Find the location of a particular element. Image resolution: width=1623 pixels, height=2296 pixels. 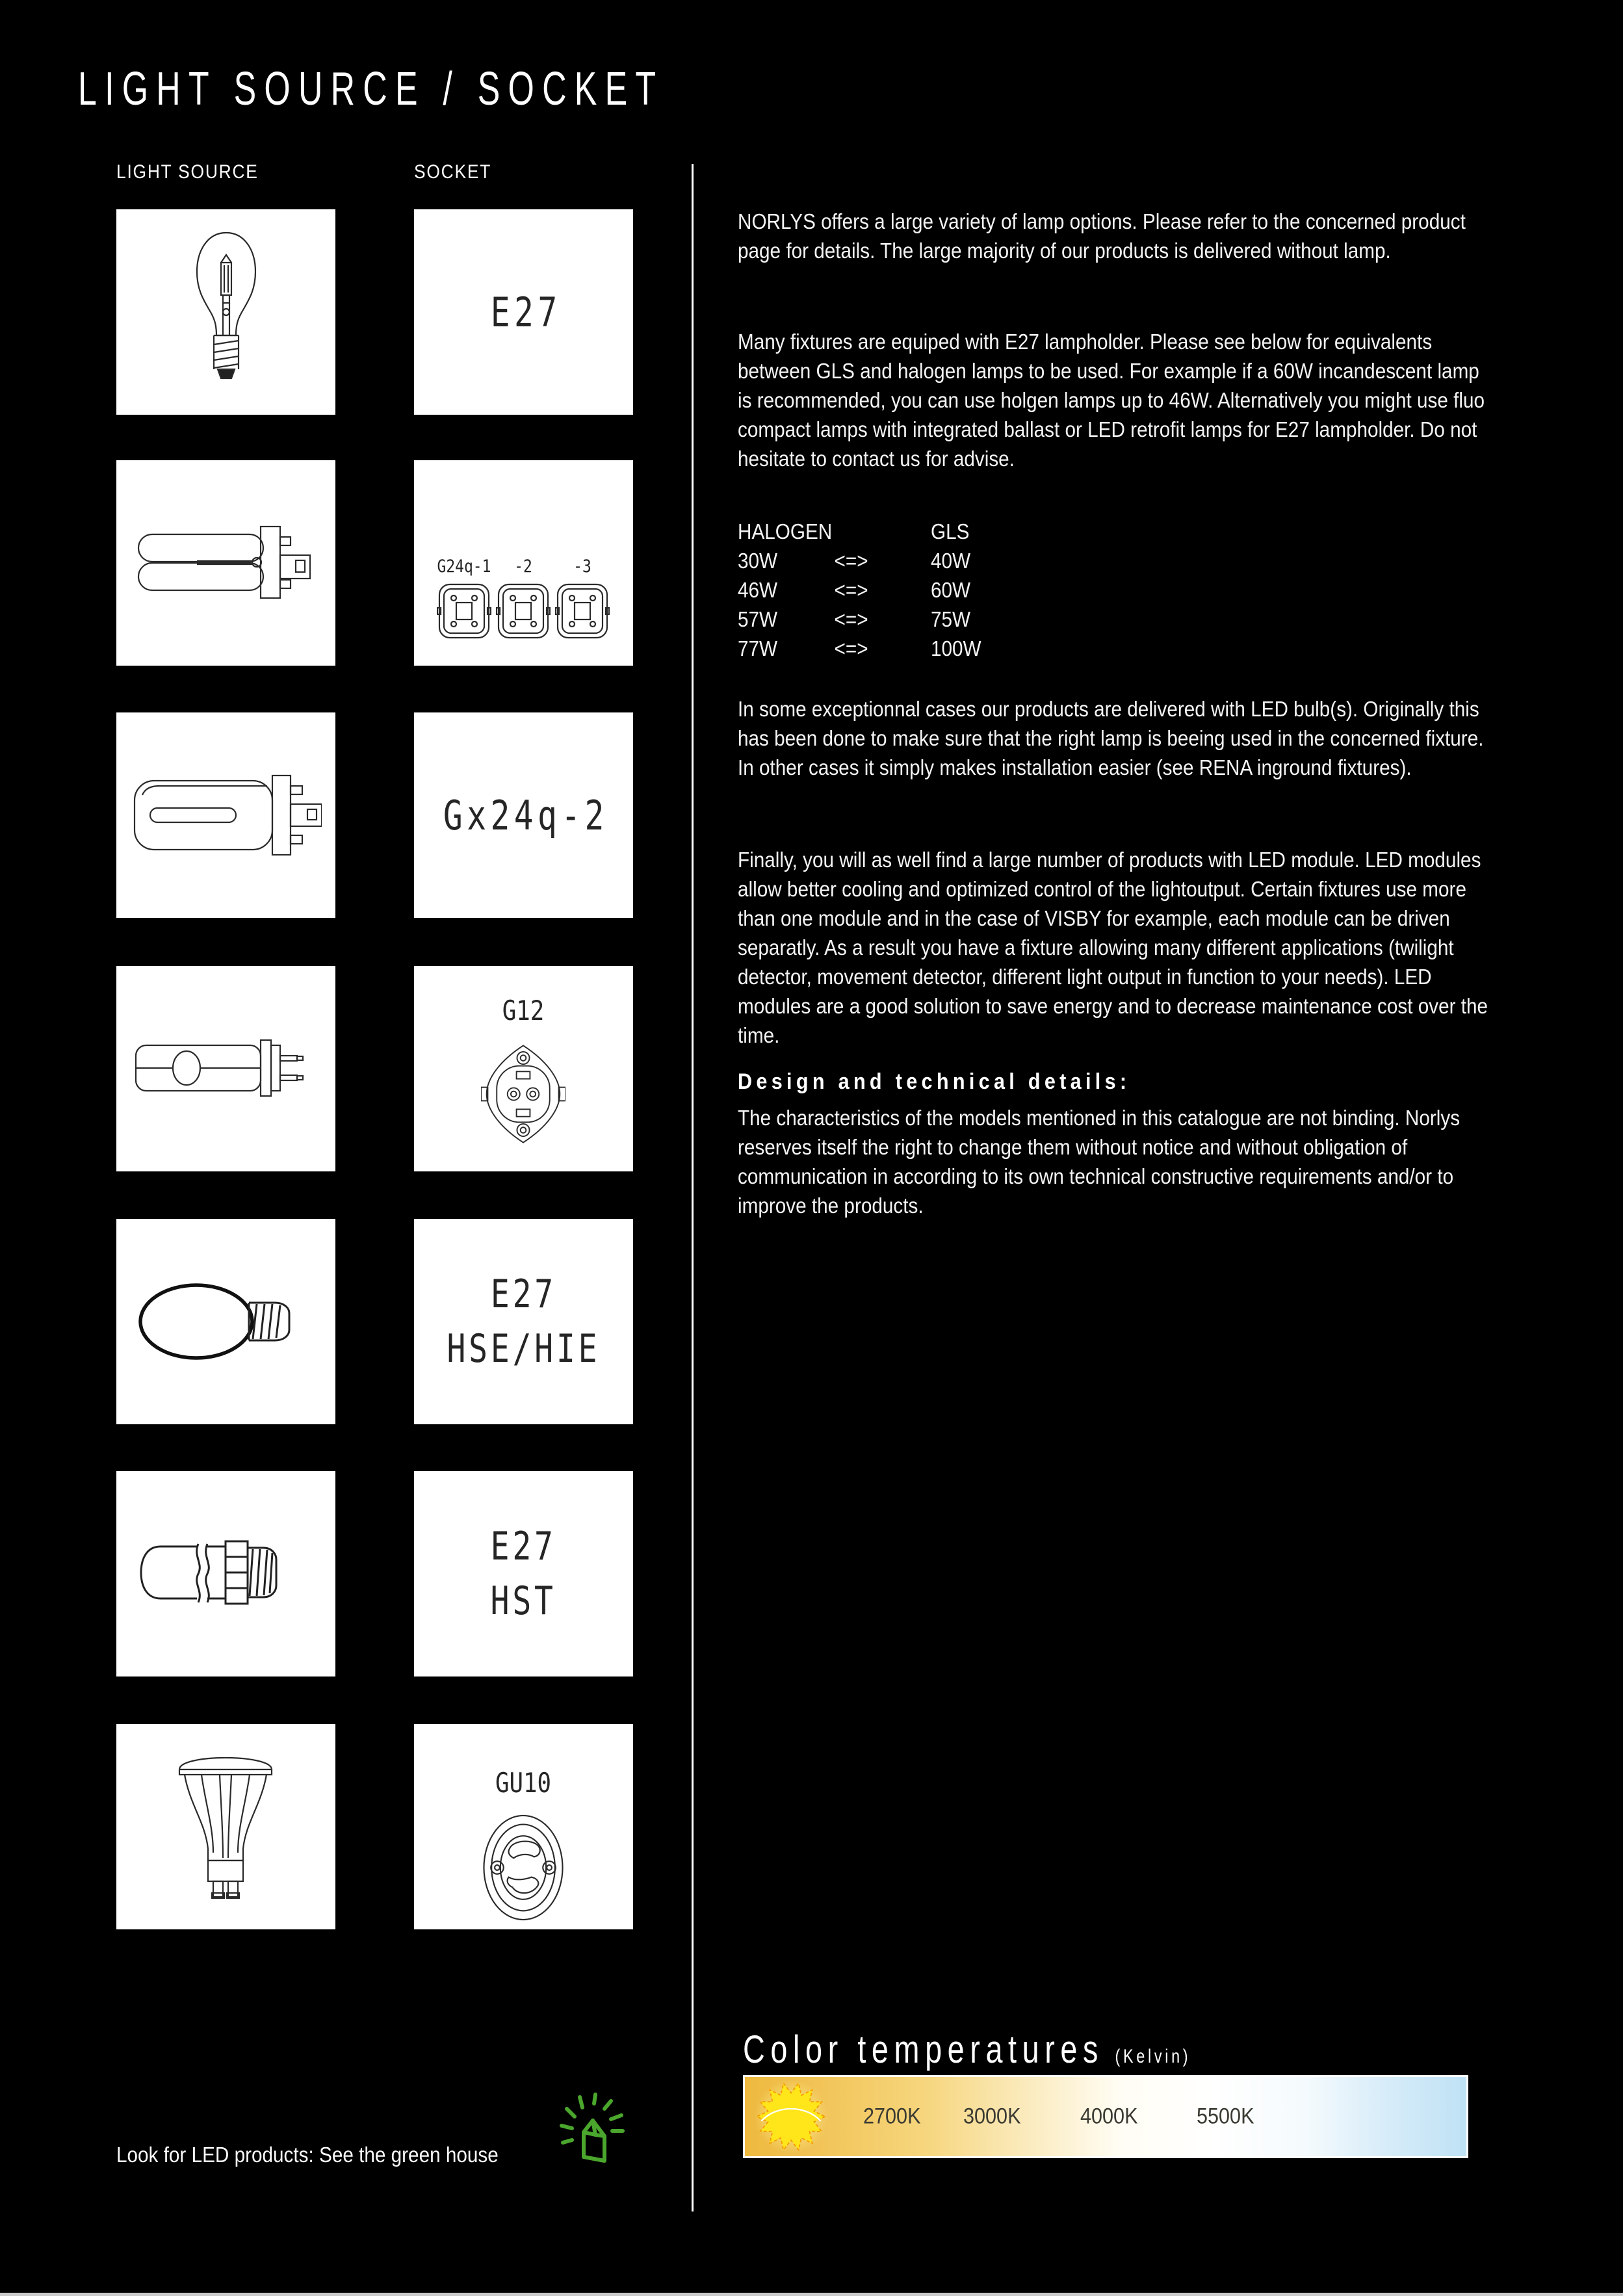

light-source-box-row1 is located at coordinates (225, 312).